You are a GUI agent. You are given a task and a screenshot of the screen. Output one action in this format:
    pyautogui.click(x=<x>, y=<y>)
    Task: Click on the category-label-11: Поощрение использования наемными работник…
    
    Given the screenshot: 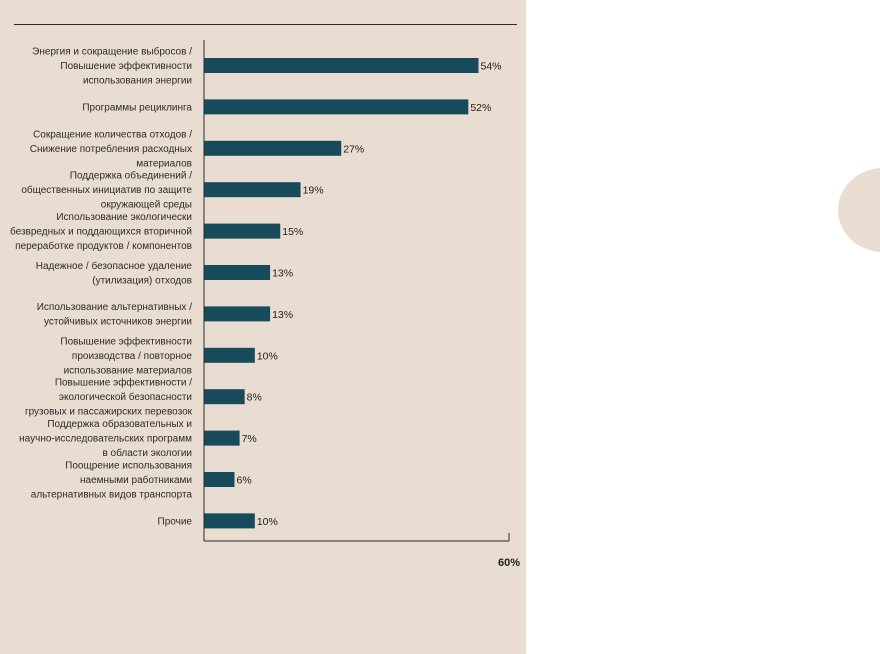 What is the action you would take?
    pyautogui.click(x=112, y=481)
    